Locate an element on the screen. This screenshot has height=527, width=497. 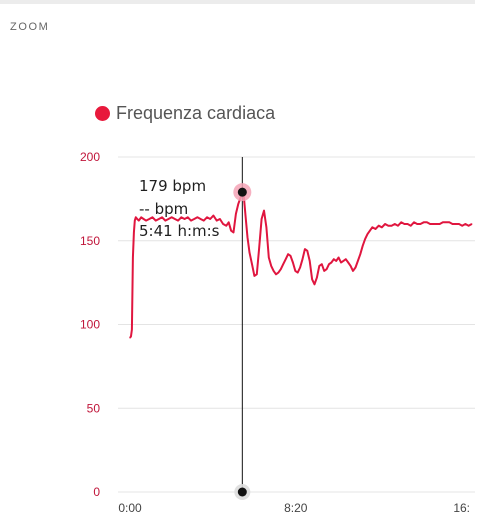
legend-label: Frequenza cardiaca is located at coordinates (196, 113).